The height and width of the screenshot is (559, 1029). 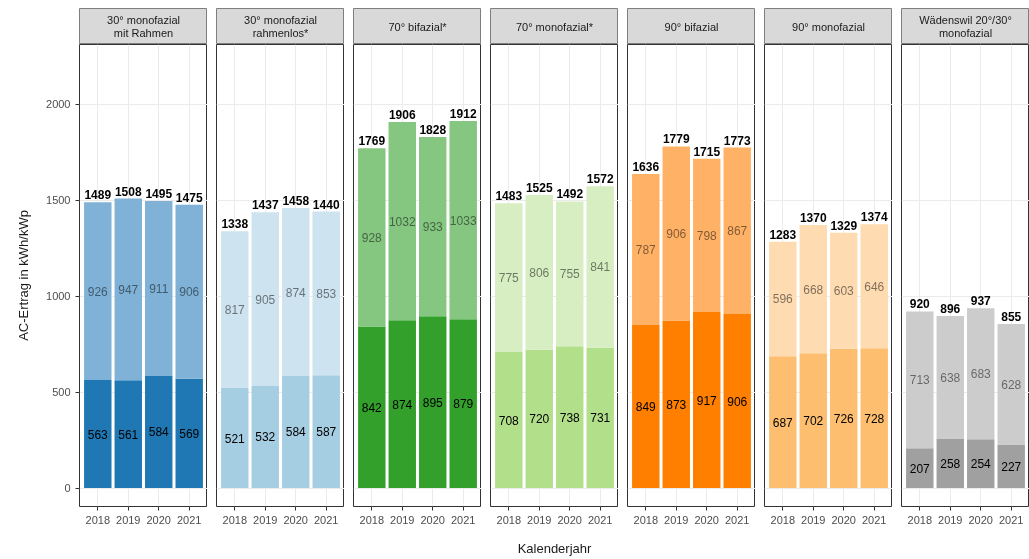 I want to click on data-label: 683, so click(x=981, y=374).